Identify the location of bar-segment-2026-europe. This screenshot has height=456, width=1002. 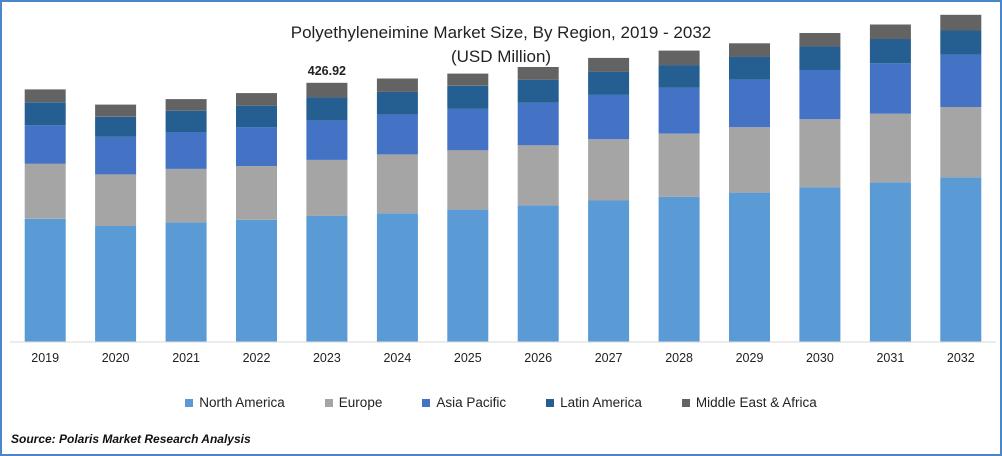
(538, 175).